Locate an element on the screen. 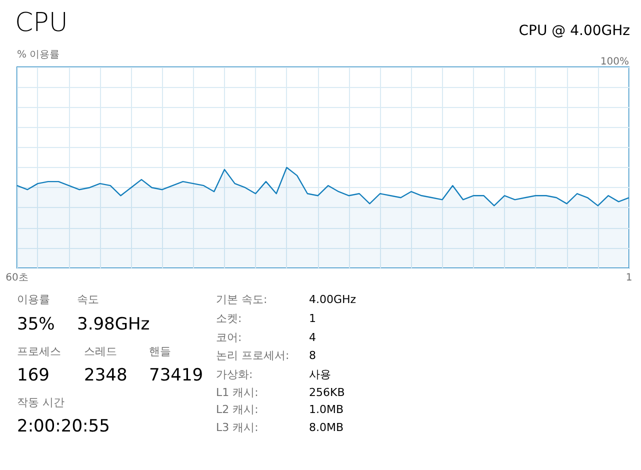 The height and width of the screenshot is (470, 641). y-tick-label: 100% is located at coordinates (614, 62).